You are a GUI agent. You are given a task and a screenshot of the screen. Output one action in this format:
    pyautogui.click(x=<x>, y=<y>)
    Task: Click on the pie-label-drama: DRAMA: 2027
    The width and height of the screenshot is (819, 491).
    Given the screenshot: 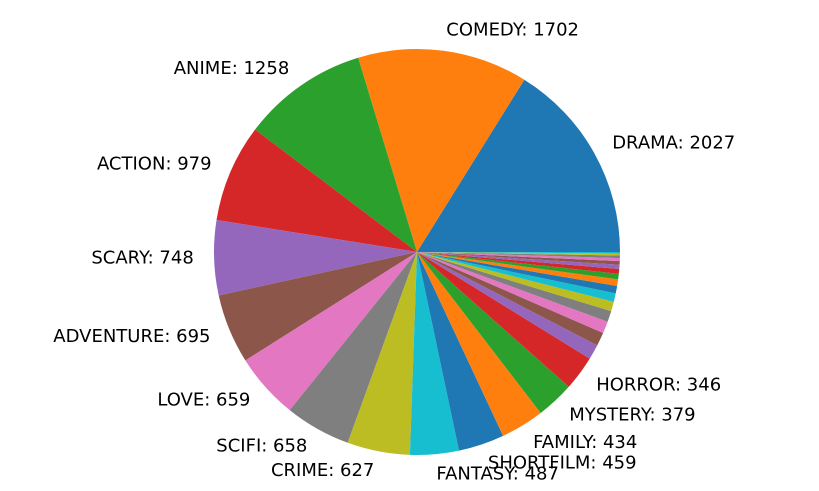 What is the action you would take?
    pyautogui.click(x=673, y=143)
    